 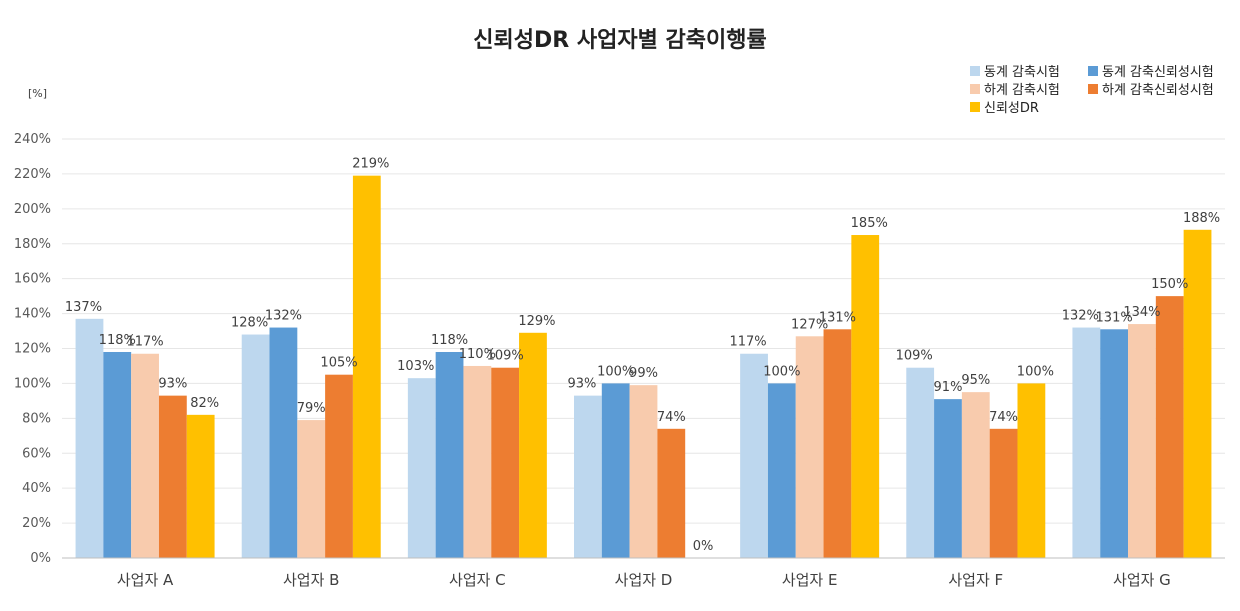 I want to click on y-tick-label: 240%, so click(x=32, y=139).